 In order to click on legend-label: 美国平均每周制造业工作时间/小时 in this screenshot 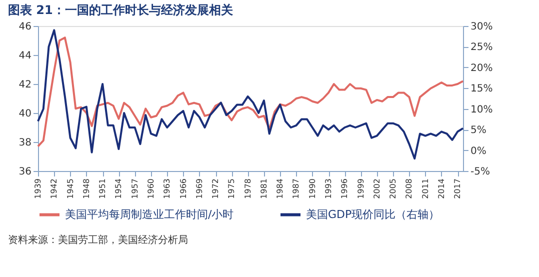, I will do `click(149, 214)`.